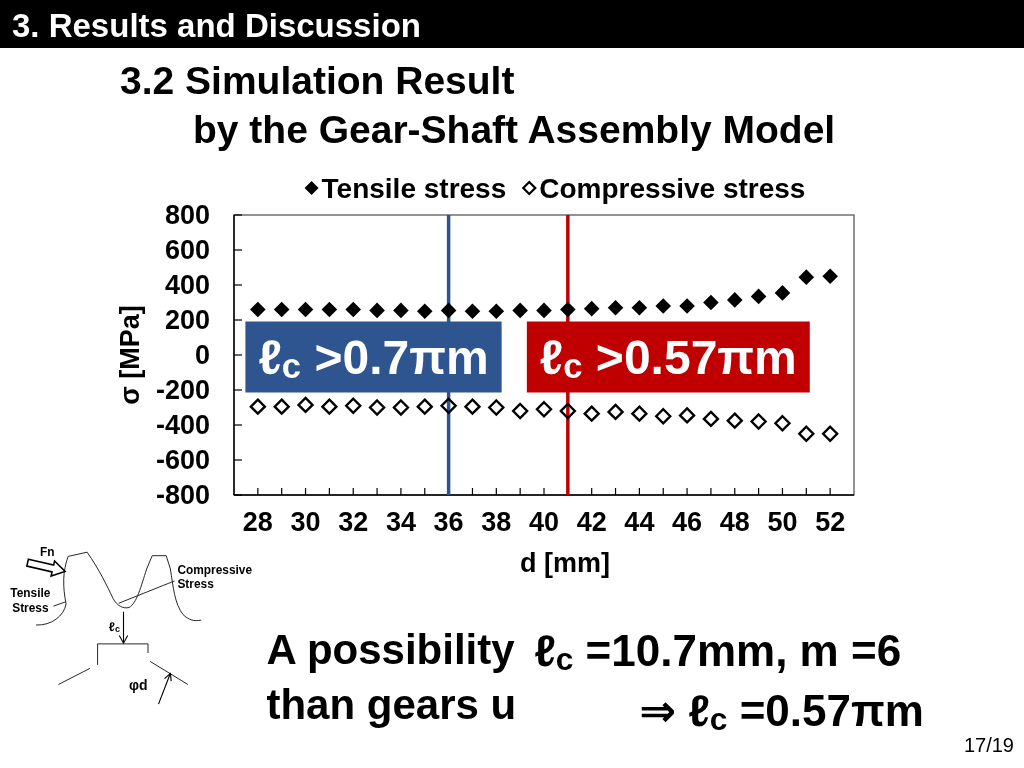 The height and width of the screenshot is (768, 1024). Describe the element at coordinates (718, 651) in the screenshot. I see `text: ℓ$_{c}$ =10.7mm, m =6` at that location.